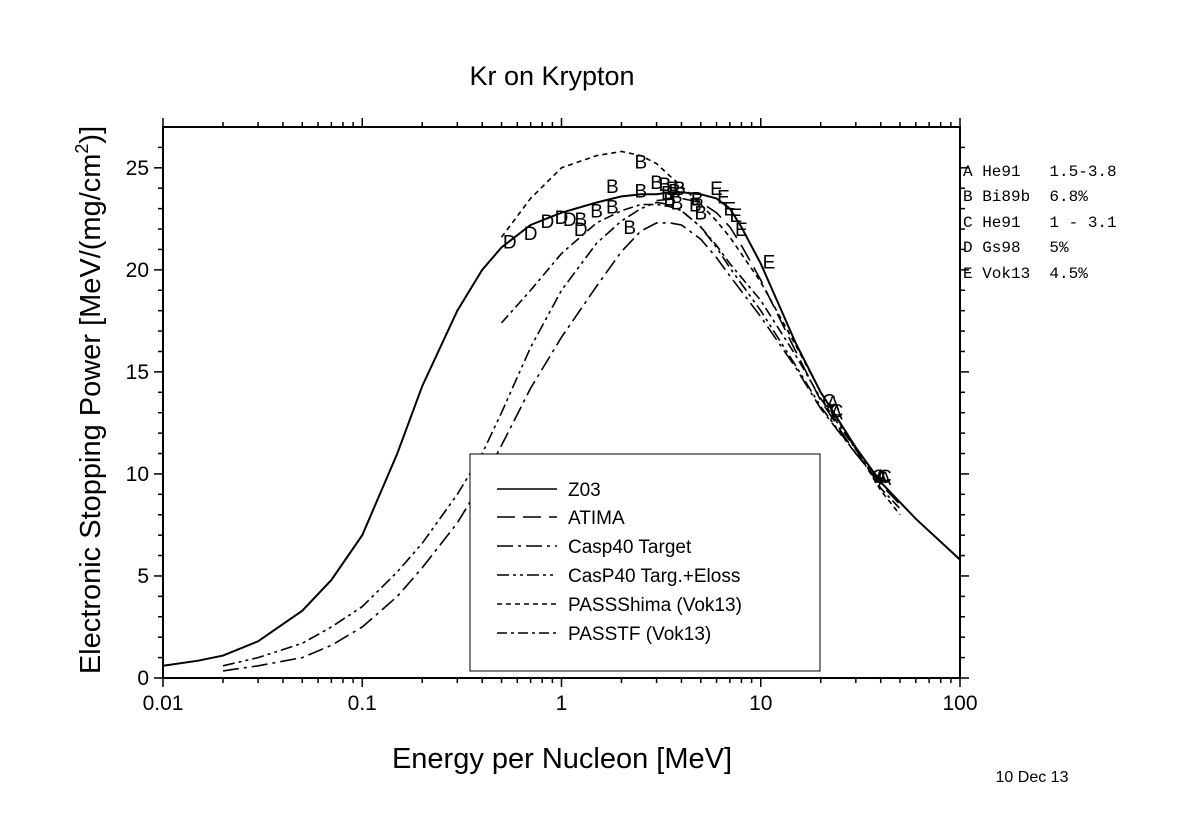  I want to click on x-tick-label: 0.01, so click(163, 703).